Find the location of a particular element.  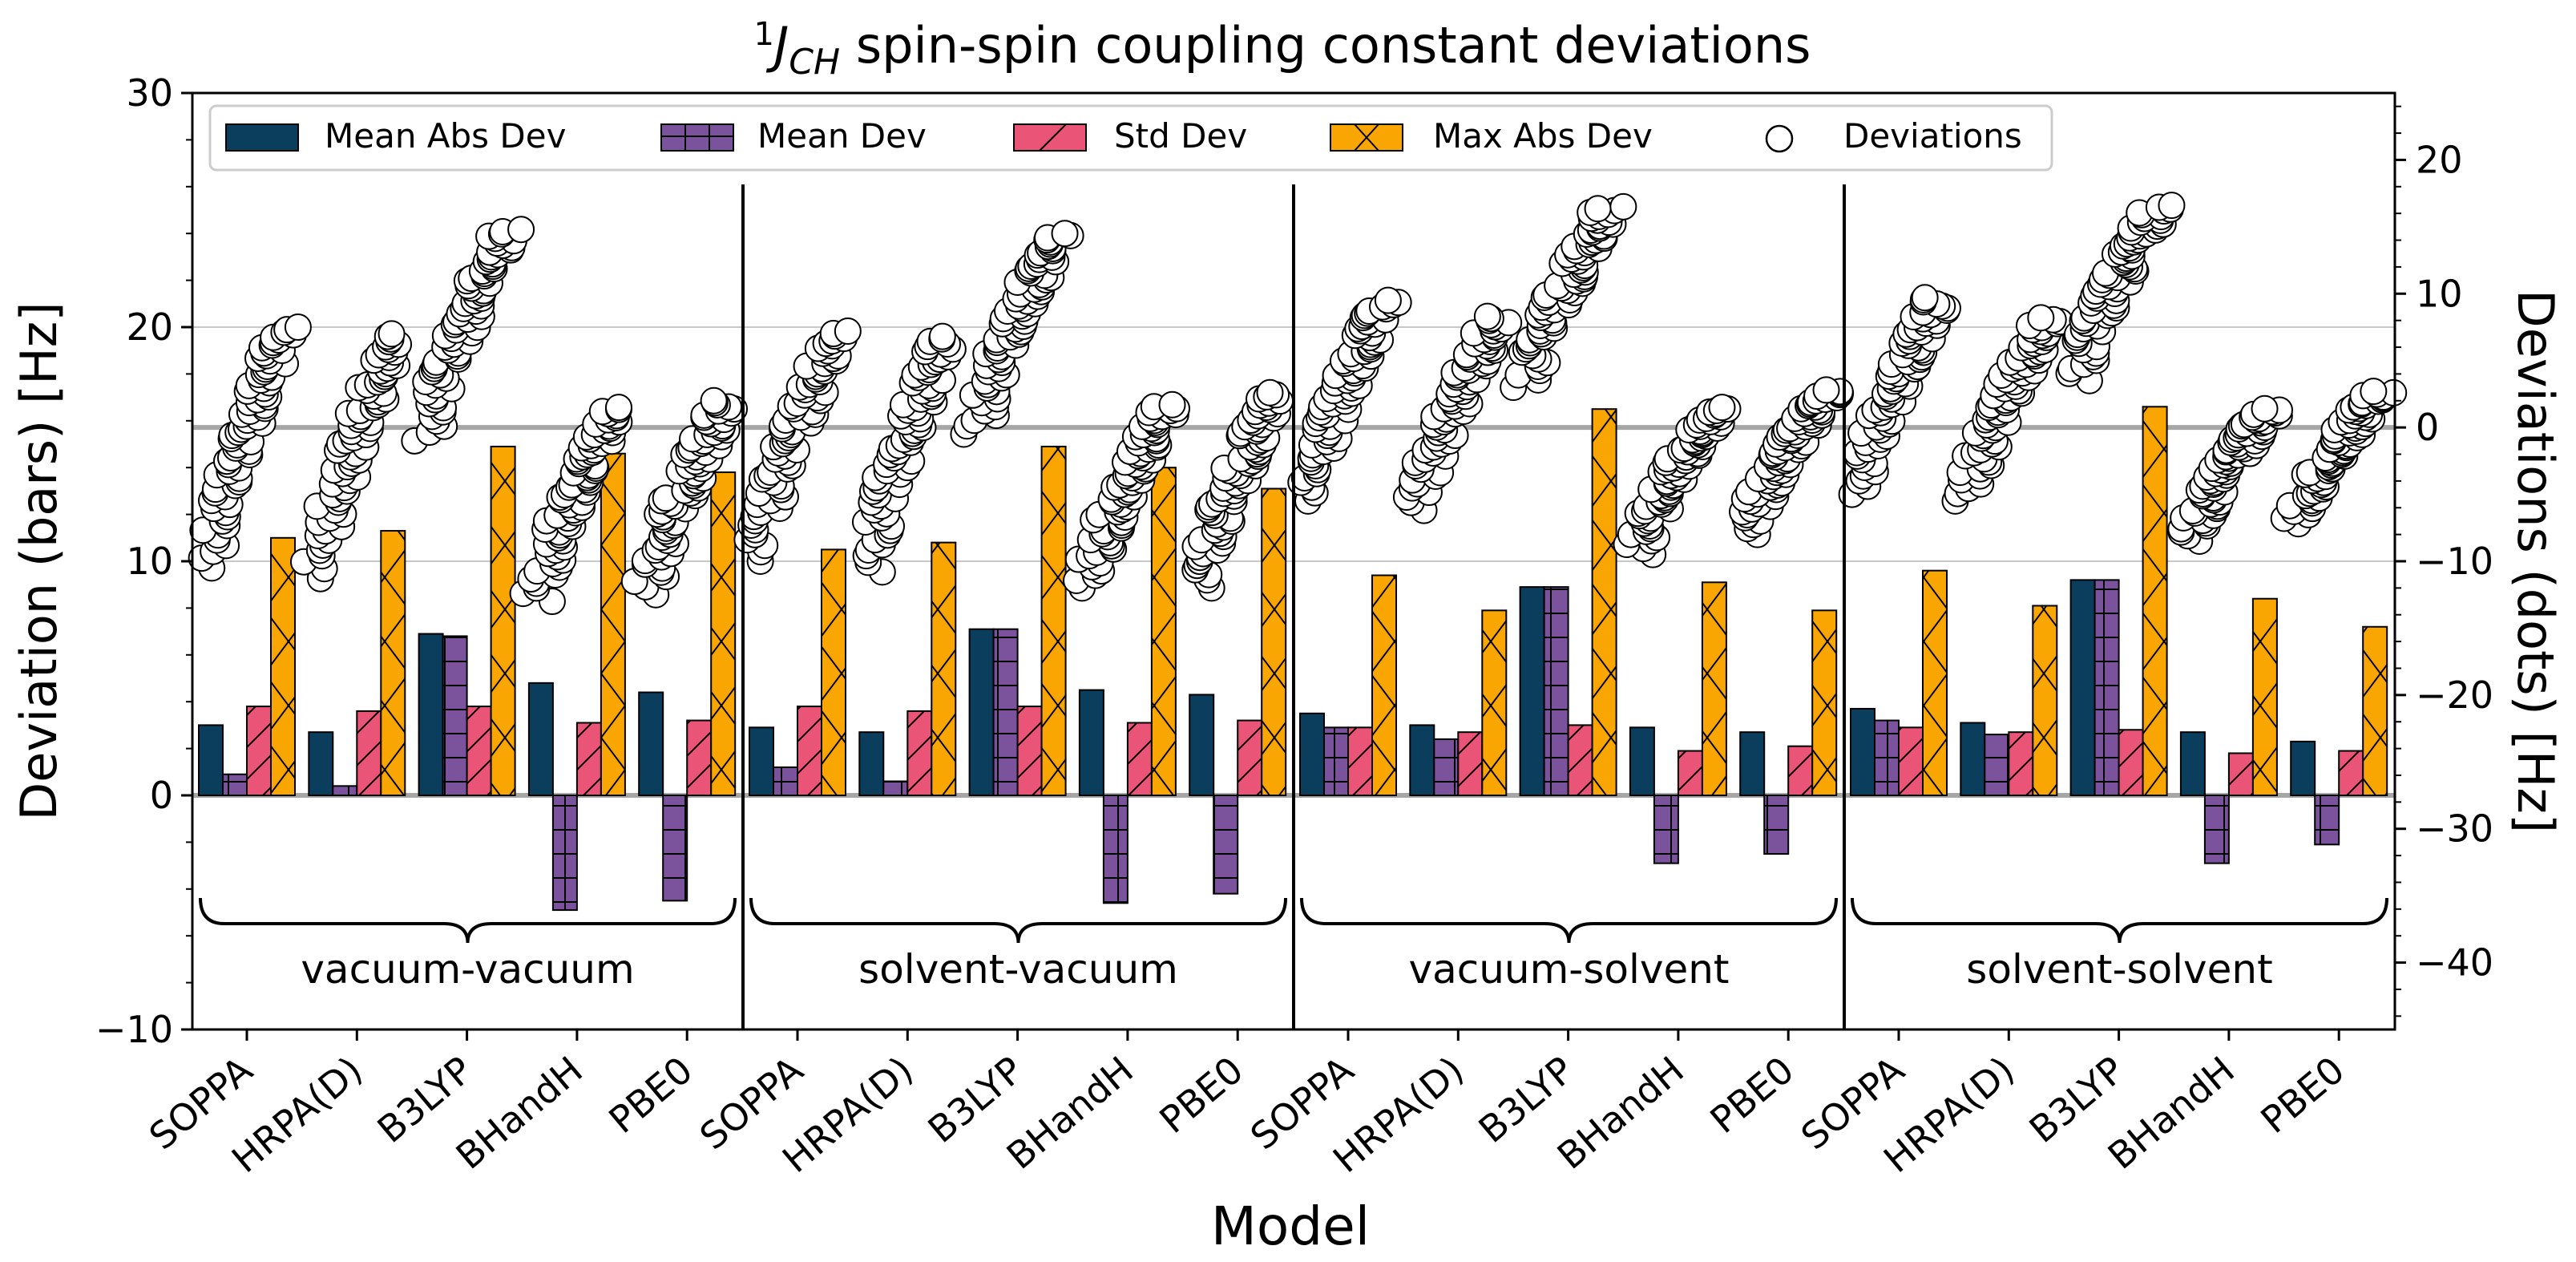

left-tick-label: 30 is located at coordinates (150, 93).